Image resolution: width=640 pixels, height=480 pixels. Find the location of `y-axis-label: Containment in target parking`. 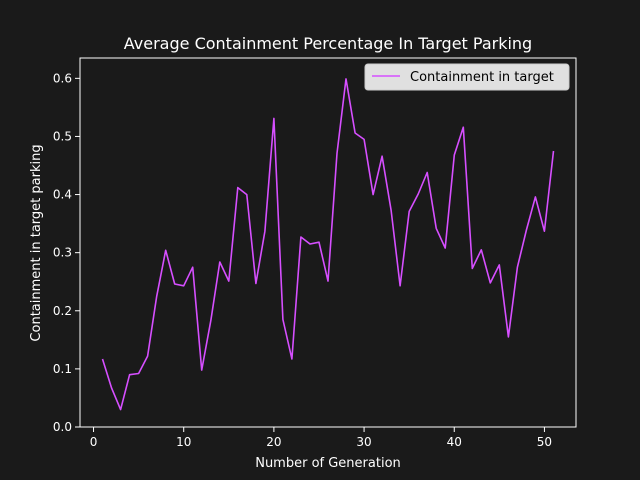

y-axis-label: Containment in target parking is located at coordinates (36, 242).